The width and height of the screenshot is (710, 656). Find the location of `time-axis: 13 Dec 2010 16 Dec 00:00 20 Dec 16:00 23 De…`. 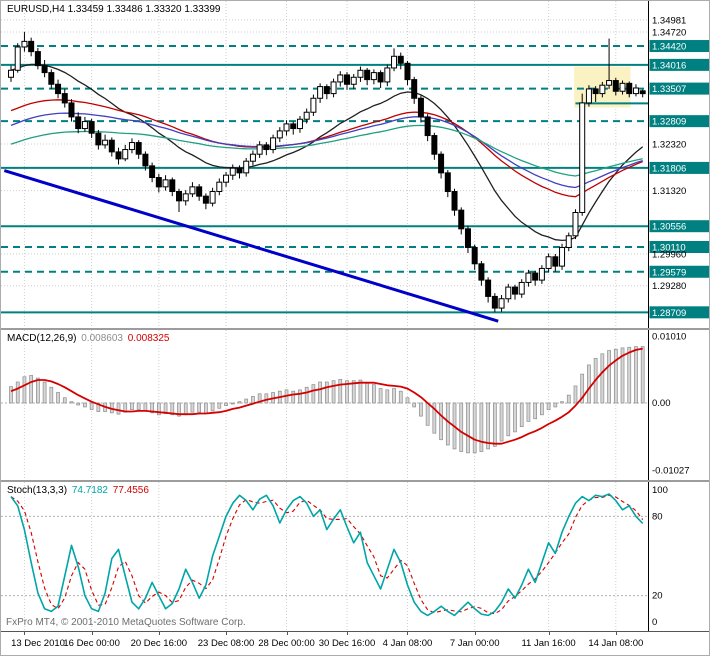

time-axis: 13 Dec 2010 16 Dec 00:00 20 Dec 16:00 23 De… is located at coordinates (355, 643).